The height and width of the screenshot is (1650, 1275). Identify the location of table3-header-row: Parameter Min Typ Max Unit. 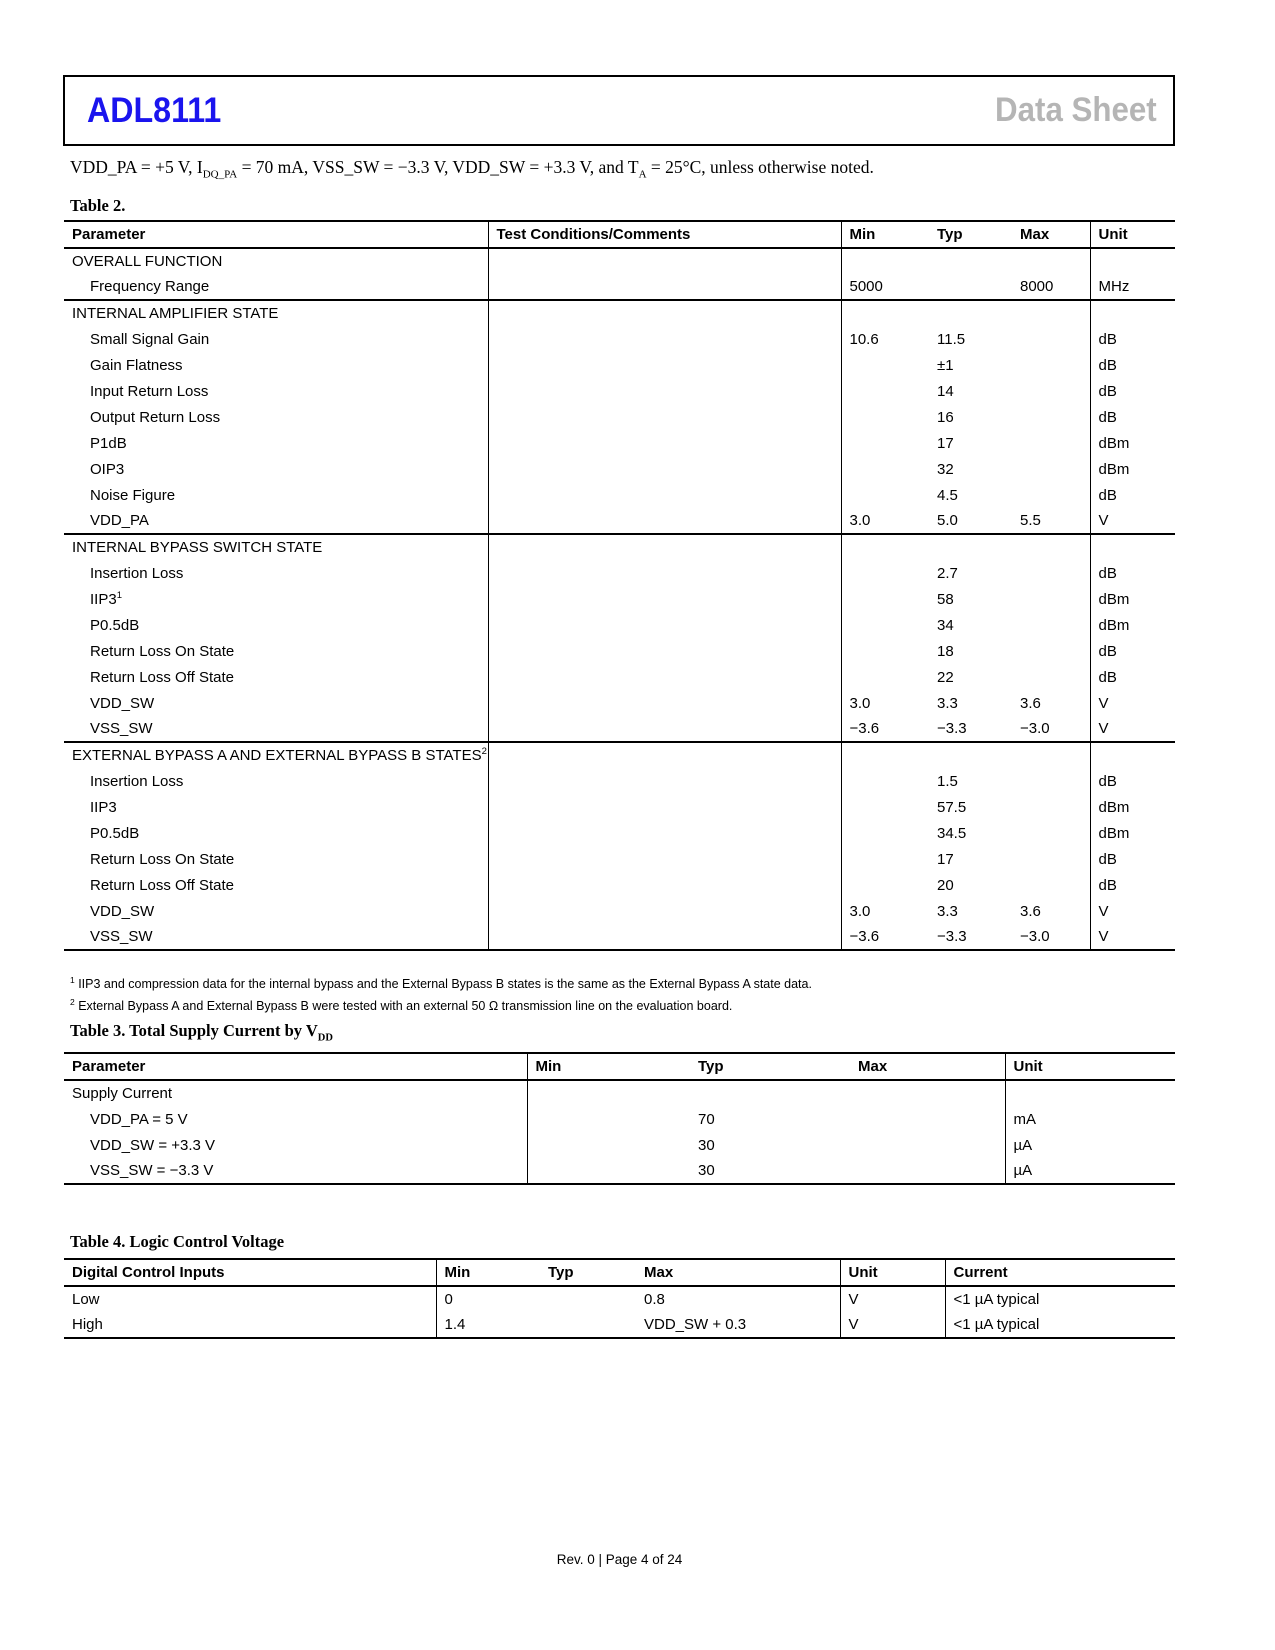
(619, 1067).